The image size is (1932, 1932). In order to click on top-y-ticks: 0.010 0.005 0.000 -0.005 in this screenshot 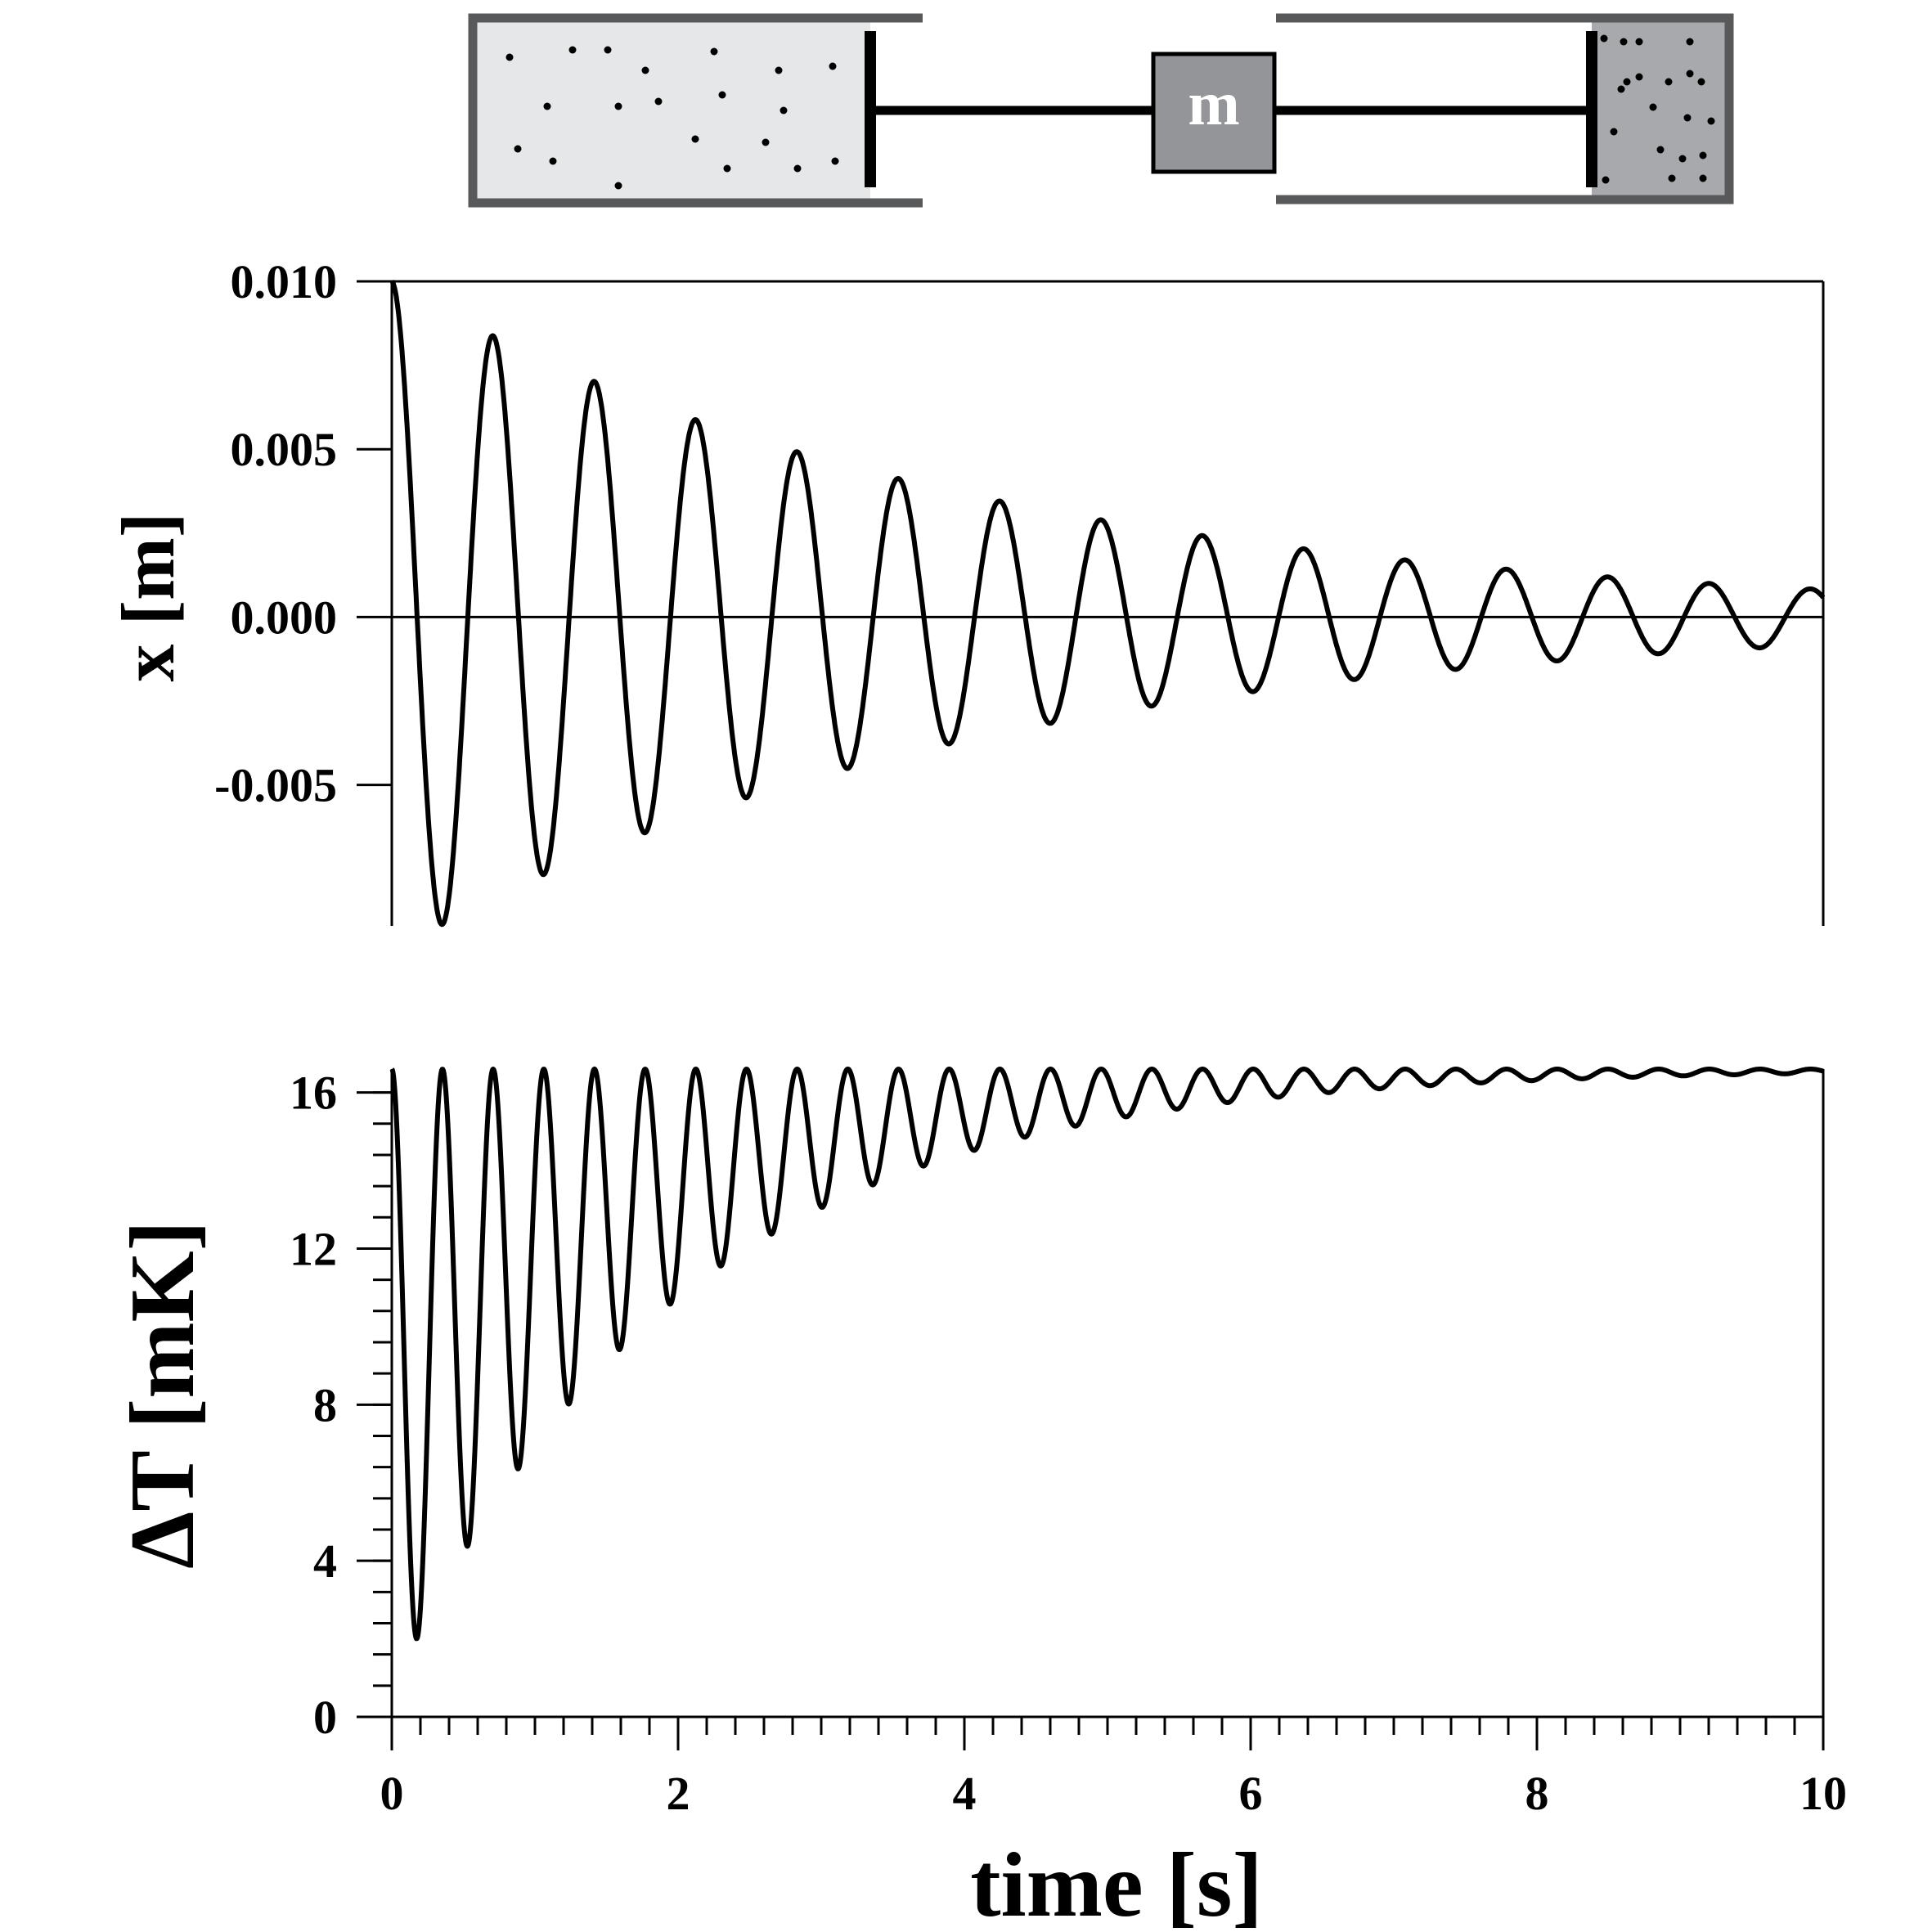, I will do `click(303, 533)`.